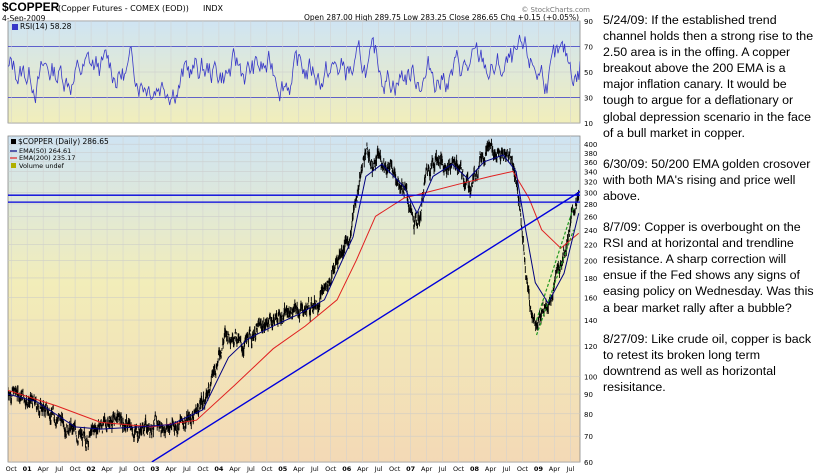  What do you see at coordinates (590, 299) in the screenshot?
I see `y-tick-label: 160` at bounding box center [590, 299].